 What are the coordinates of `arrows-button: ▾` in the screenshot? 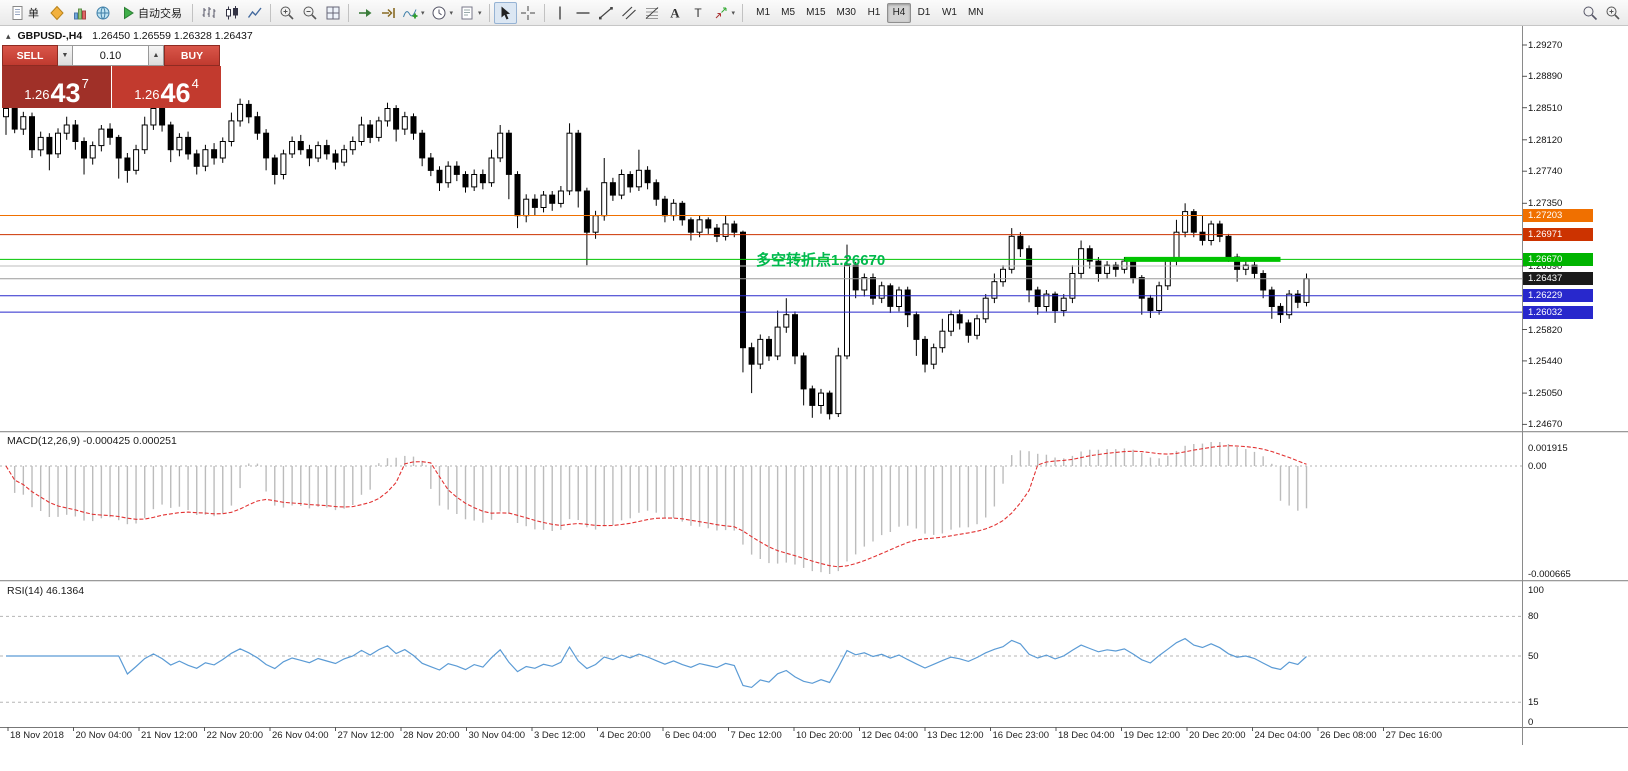 It's located at (724, 13).